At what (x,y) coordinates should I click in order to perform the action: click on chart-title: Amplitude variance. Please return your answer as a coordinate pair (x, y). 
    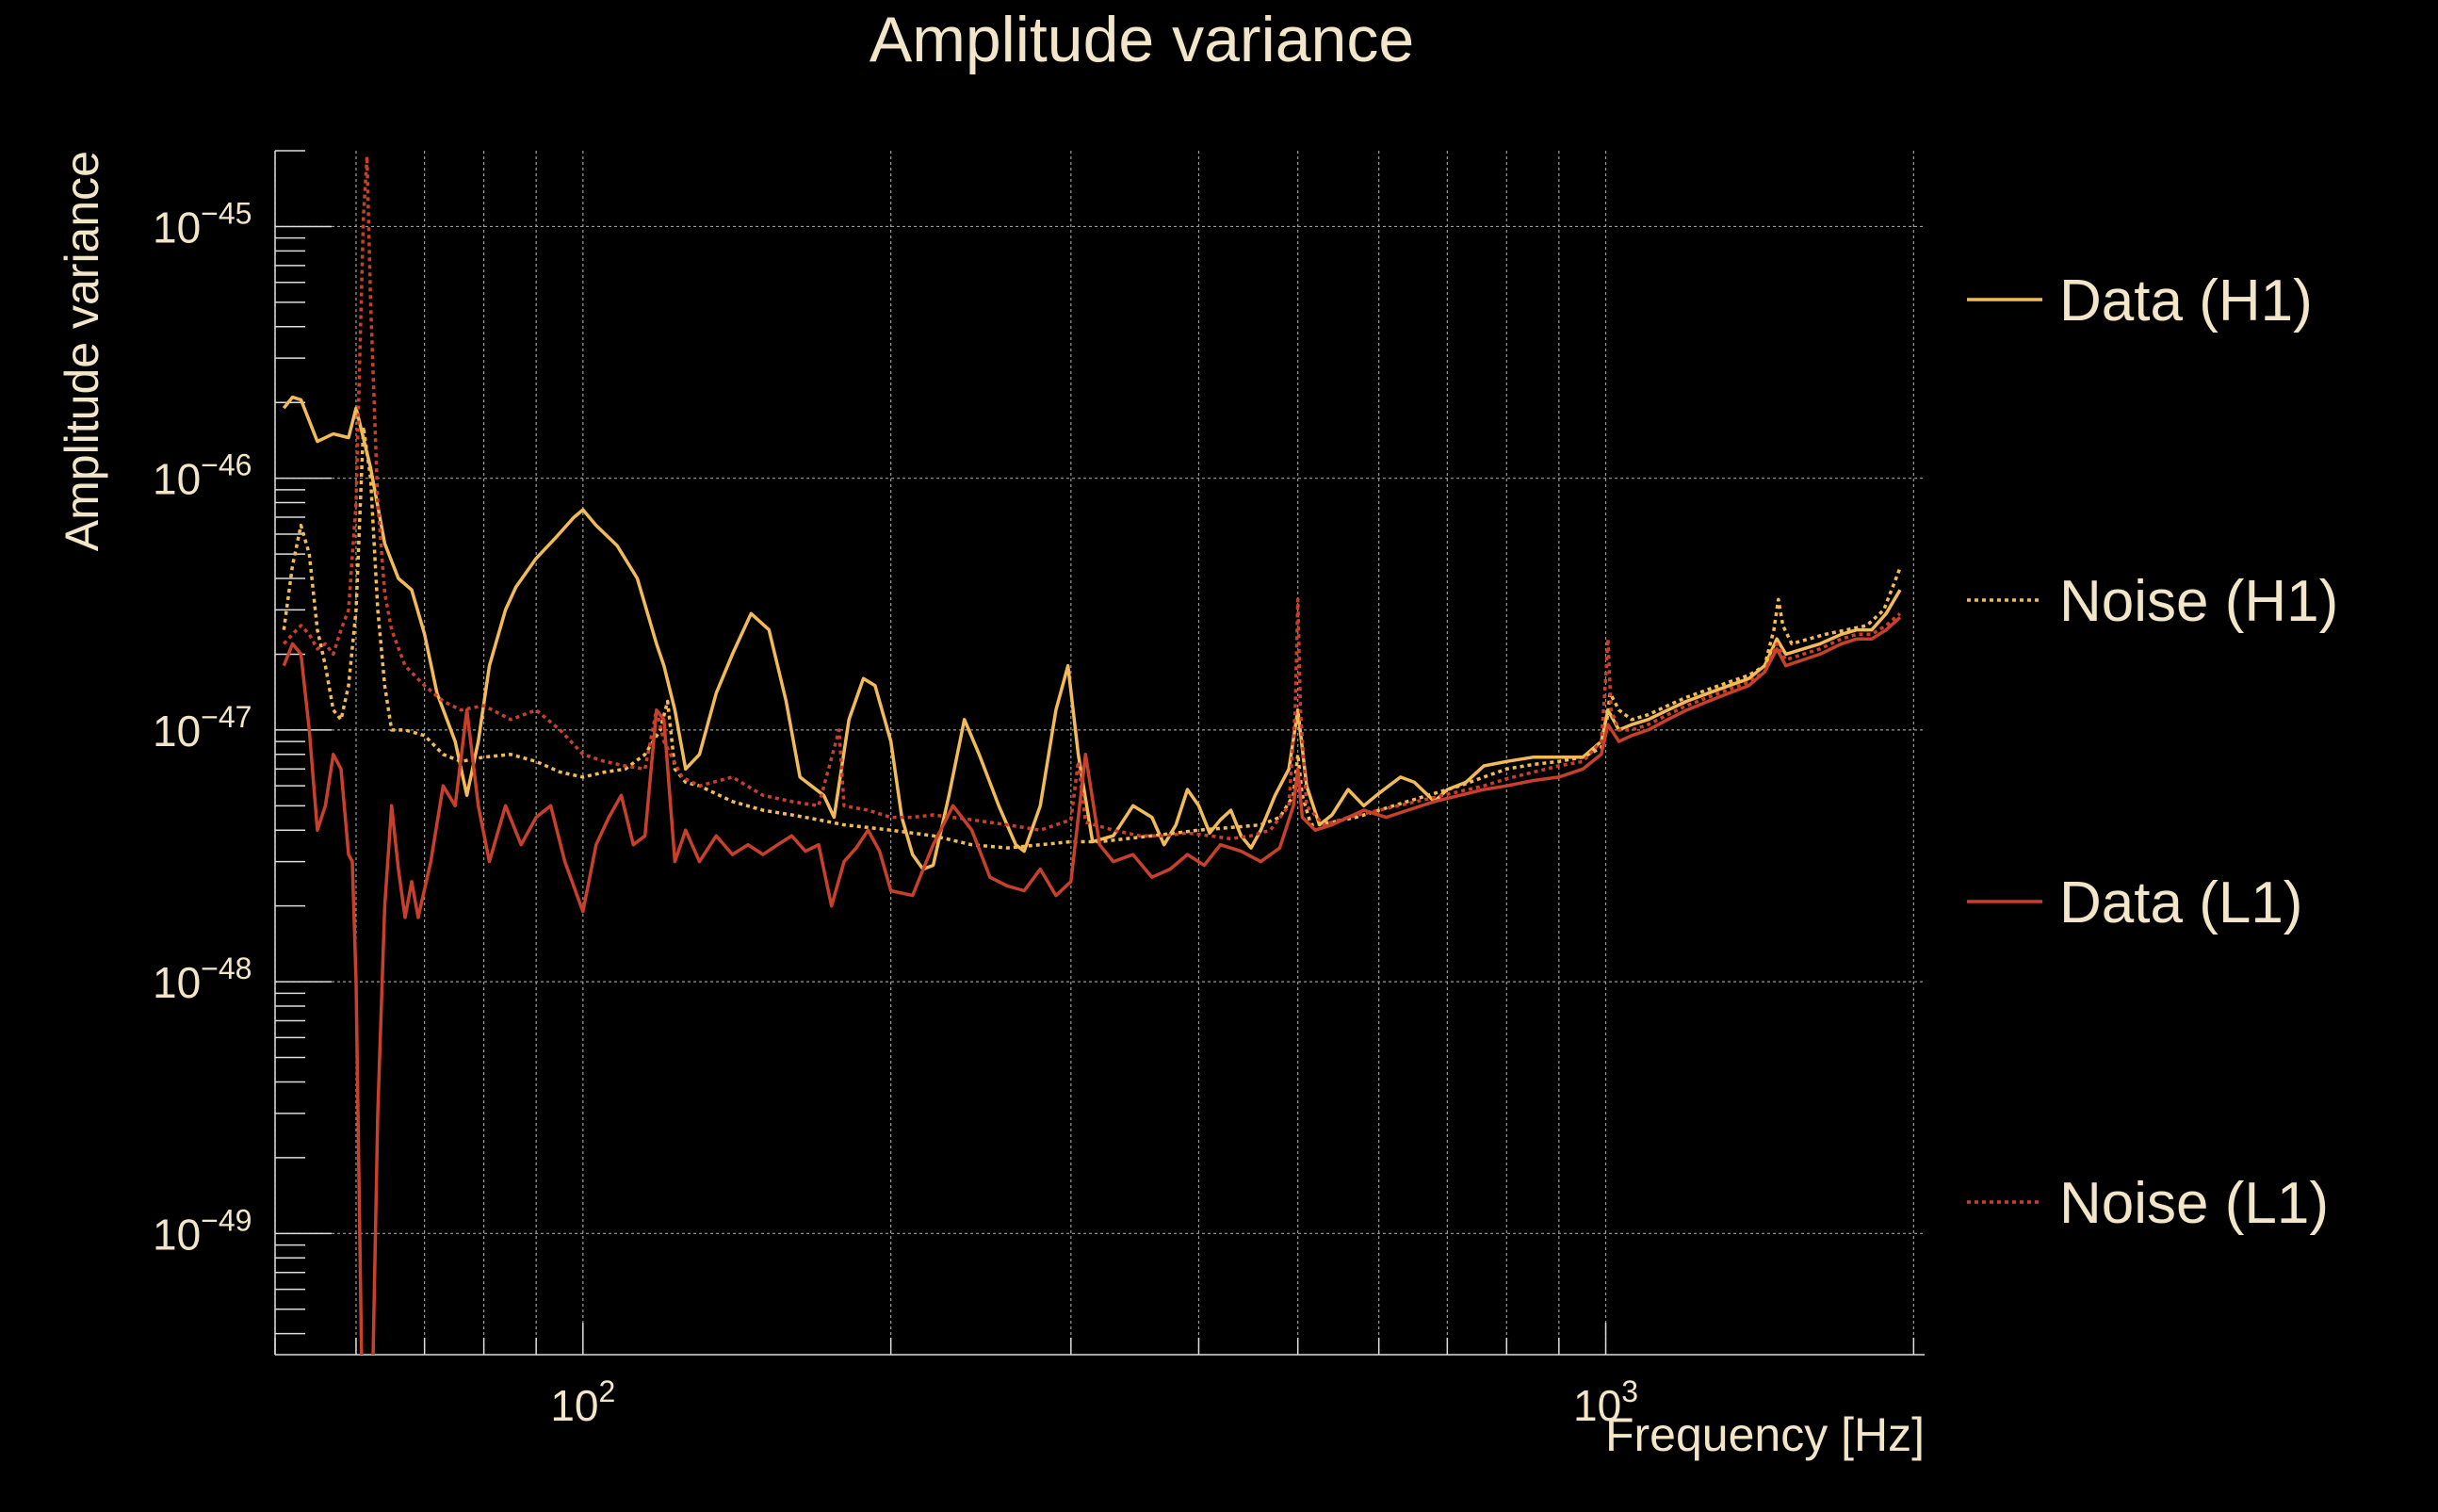
    Looking at the image, I should click on (1142, 39).